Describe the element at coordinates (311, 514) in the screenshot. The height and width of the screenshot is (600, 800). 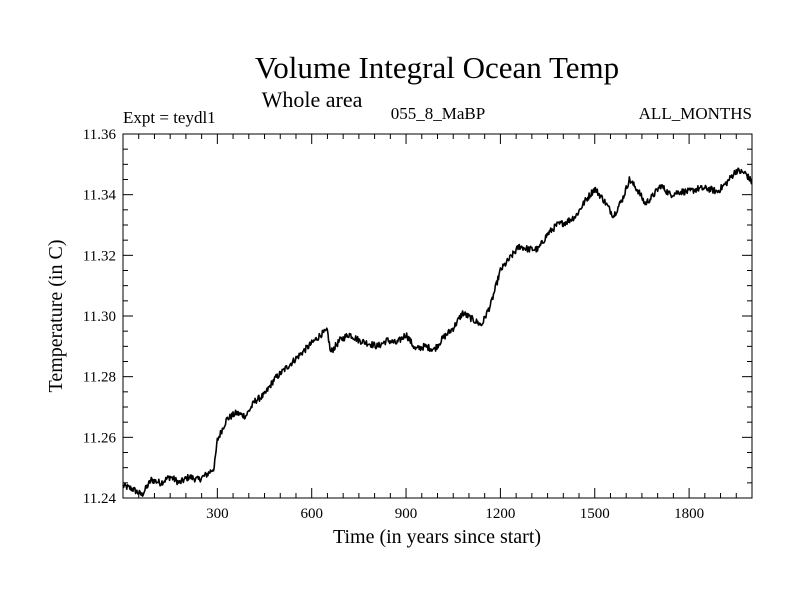
I see `x-tick-label: 600` at that location.